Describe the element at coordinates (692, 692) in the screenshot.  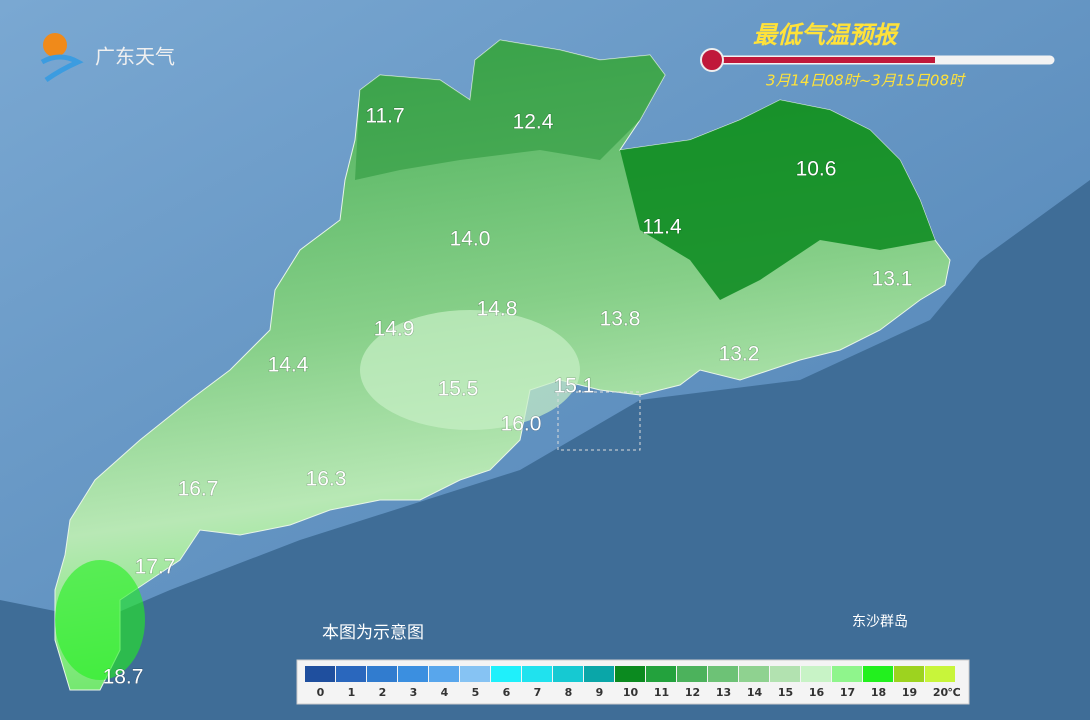
I see `legend-label: 12` at that location.